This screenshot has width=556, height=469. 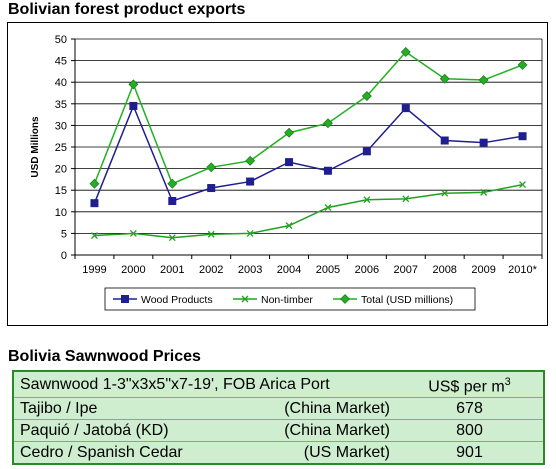 I want to click on legend-label: Non-timber, so click(x=287, y=300).